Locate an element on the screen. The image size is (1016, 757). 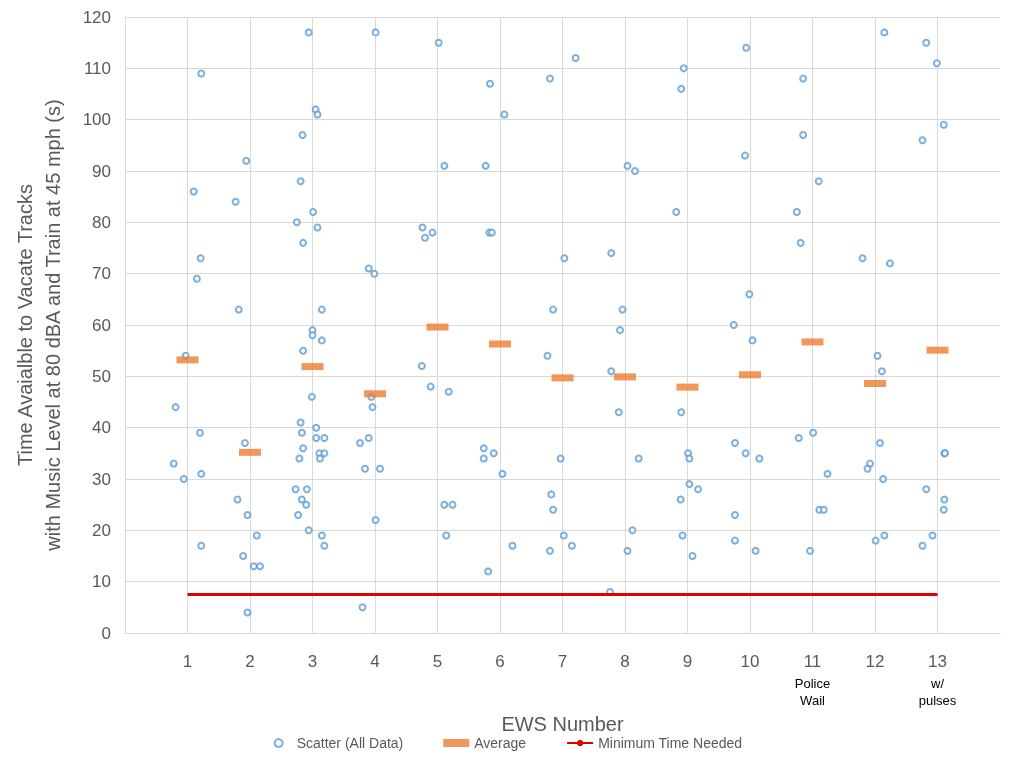
y-tick-label: 70 is located at coordinates (101, 274).